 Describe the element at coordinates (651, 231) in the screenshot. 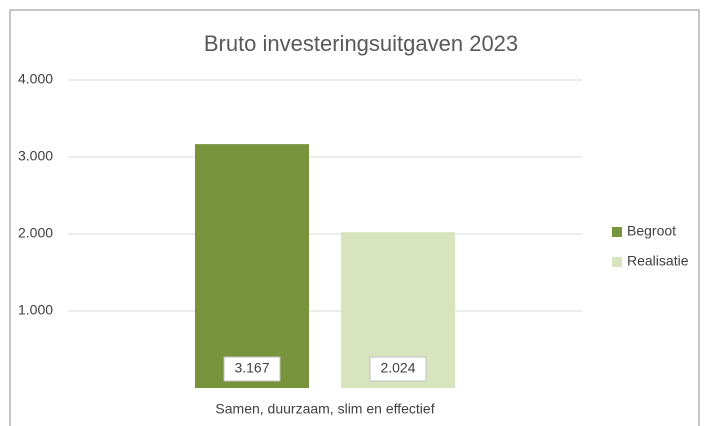

I see `legend-label: Begroot` at that location.